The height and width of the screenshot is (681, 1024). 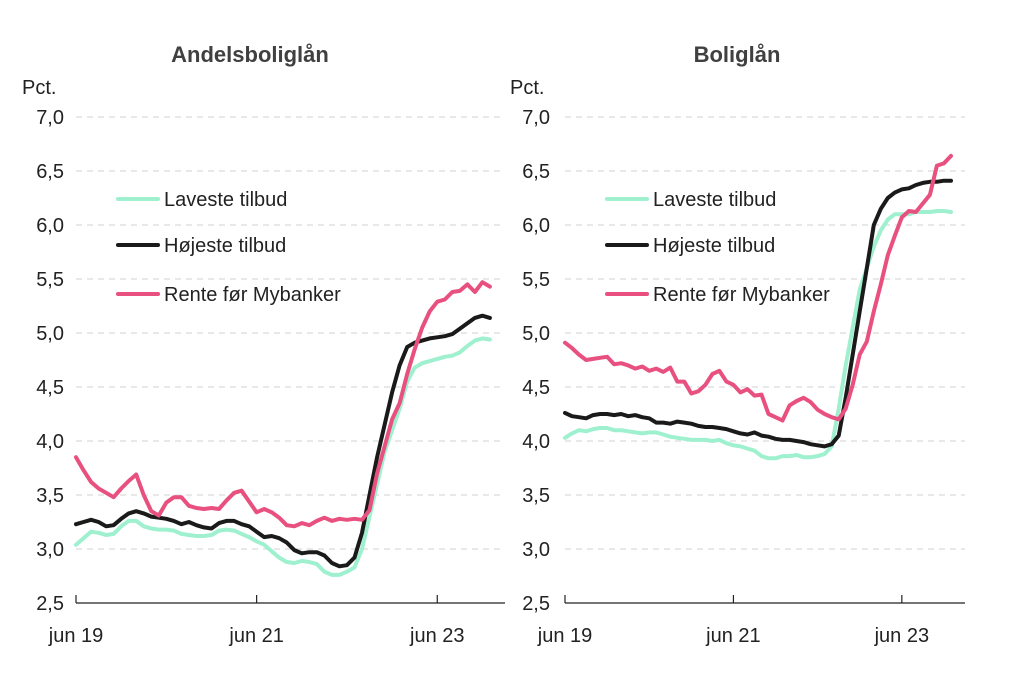 What do you see at coordinates (50, 118) in the screenshot?
I see `panel-1-ytick-label: 7,0` at bounding box center [50, 118].